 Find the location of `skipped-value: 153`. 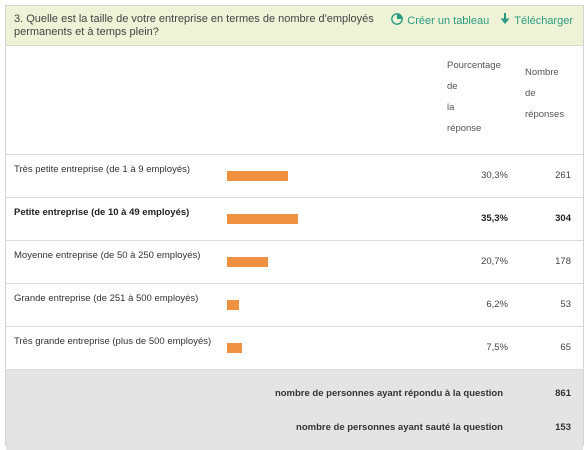

skipped-value: 153 is located at coordinates (563, 427).